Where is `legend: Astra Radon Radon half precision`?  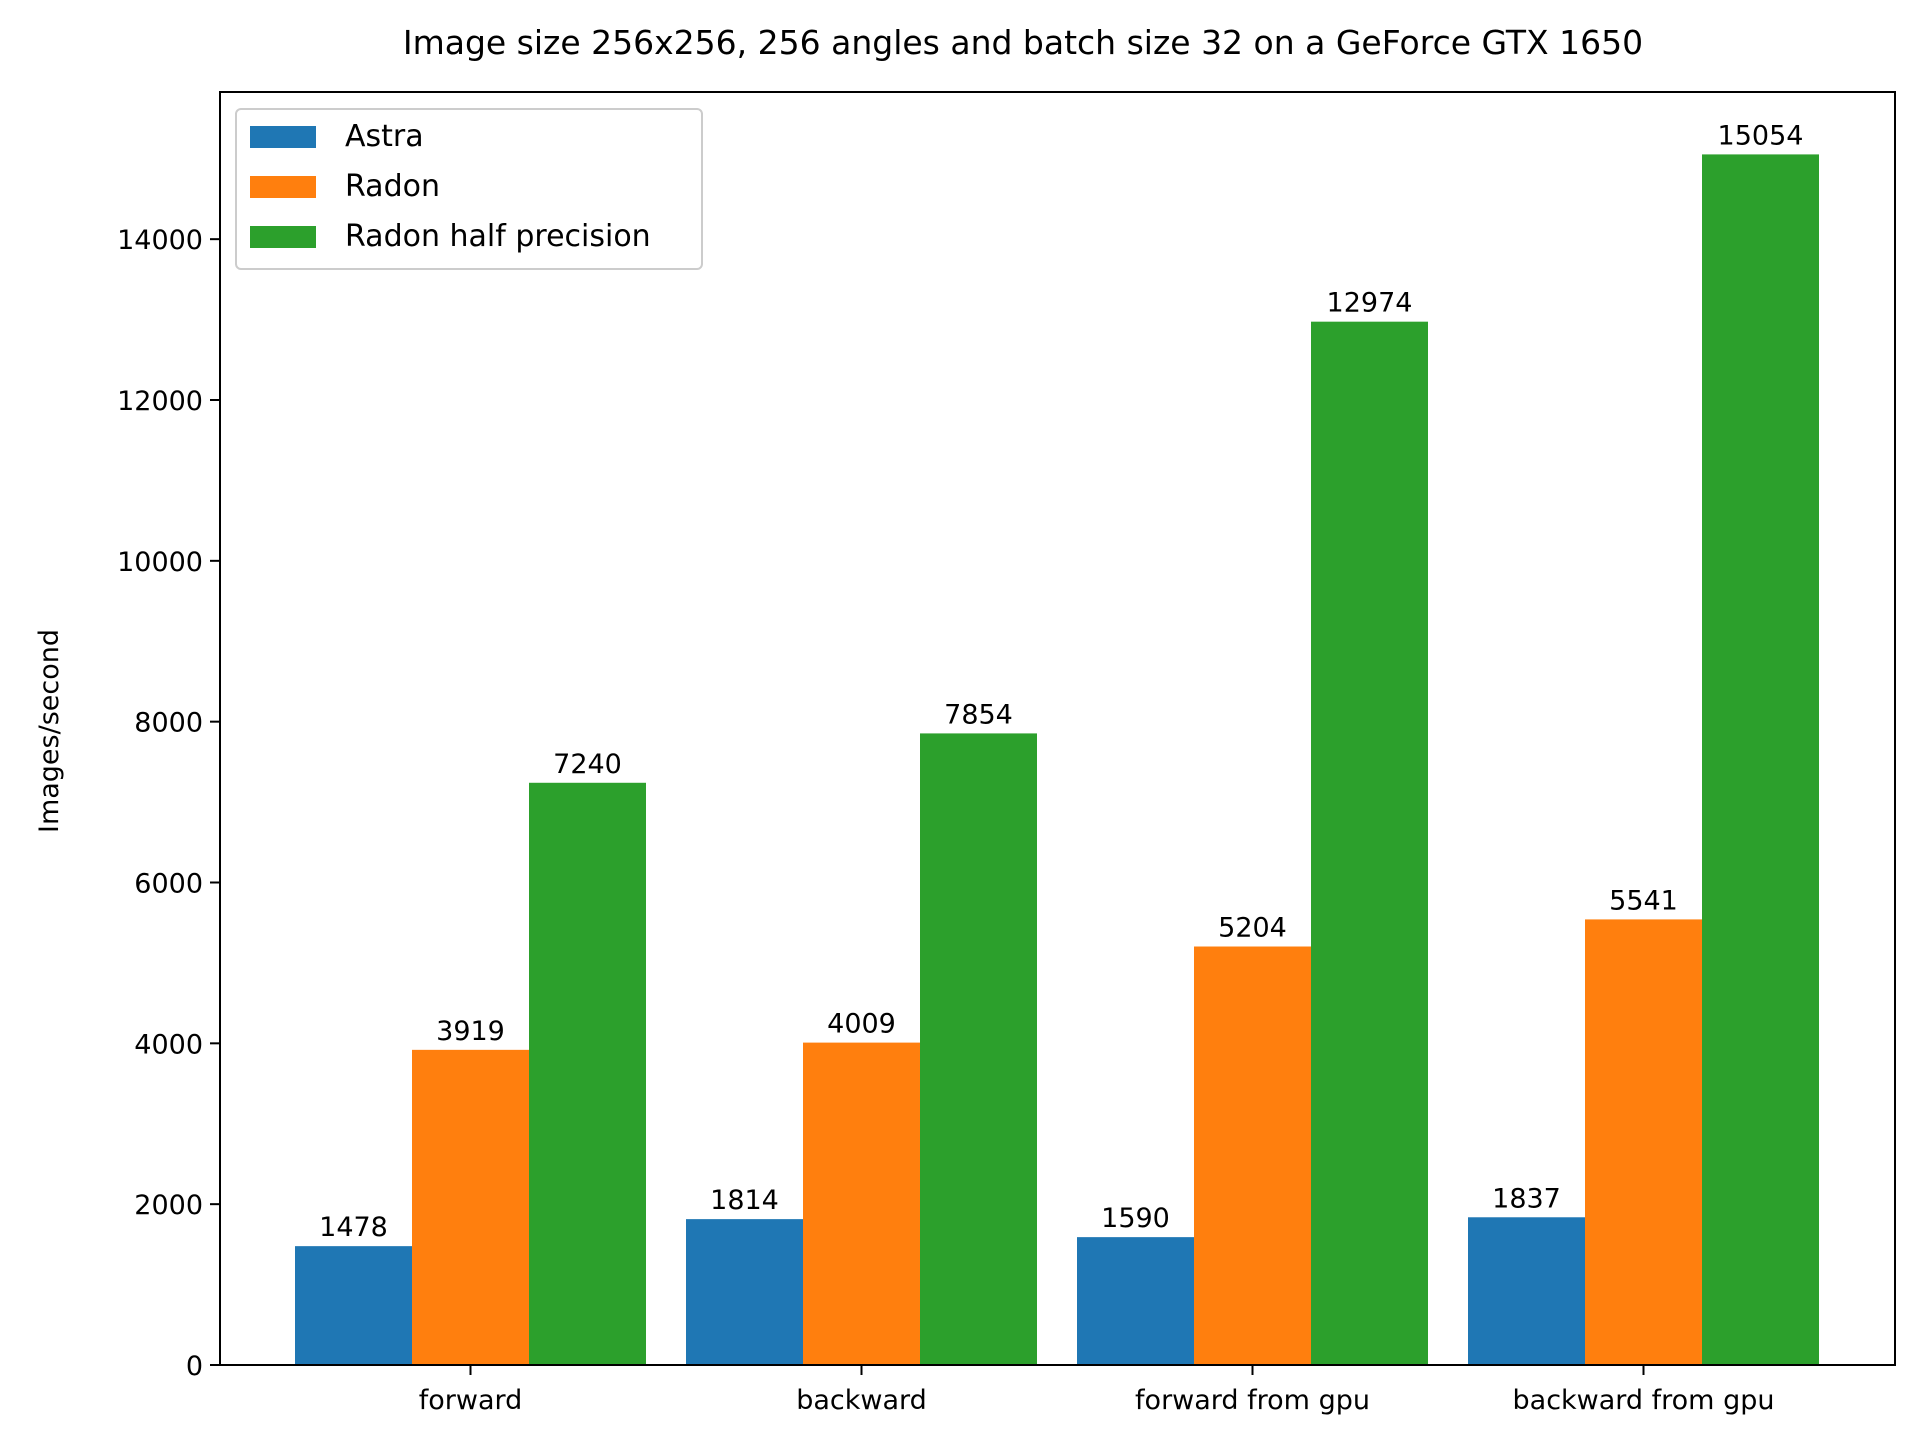 legend: Astra Radon Radon half precision is located at coordinates (469, 189).